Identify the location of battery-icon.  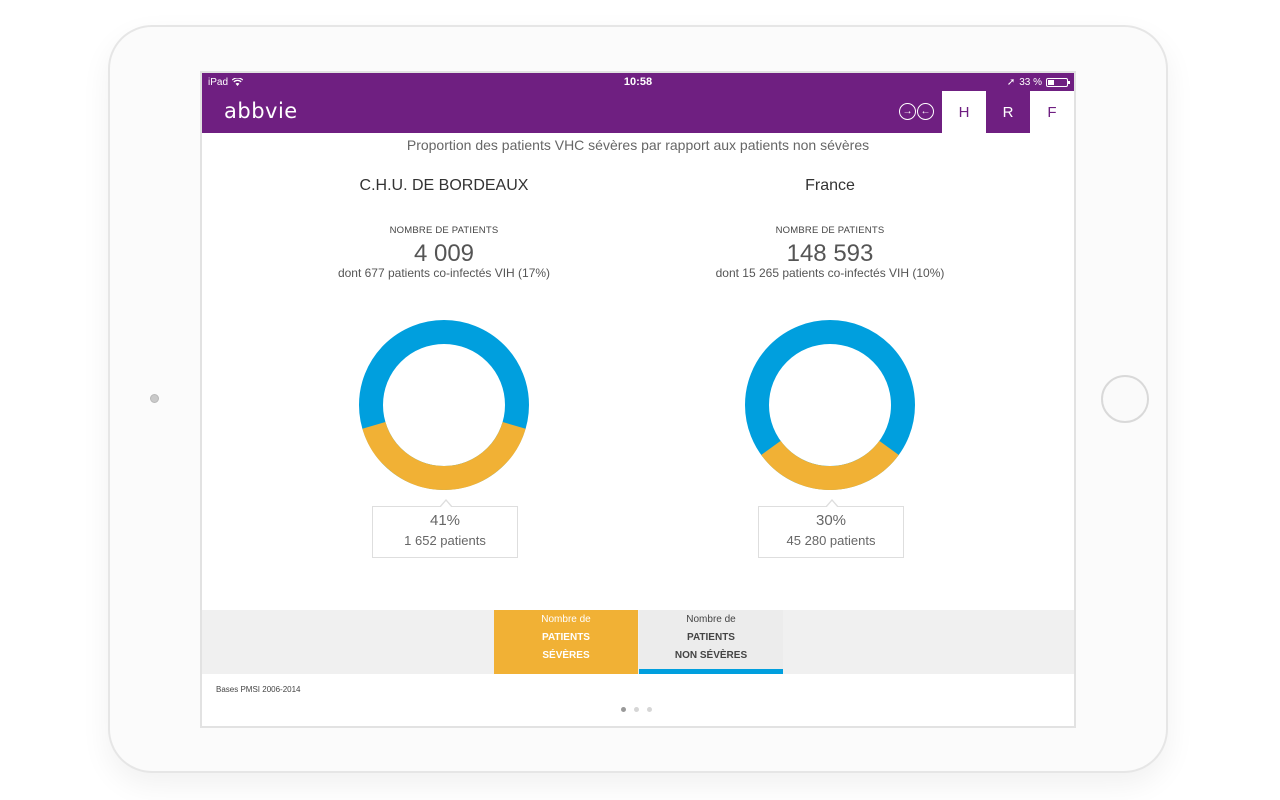
(1058, 82).